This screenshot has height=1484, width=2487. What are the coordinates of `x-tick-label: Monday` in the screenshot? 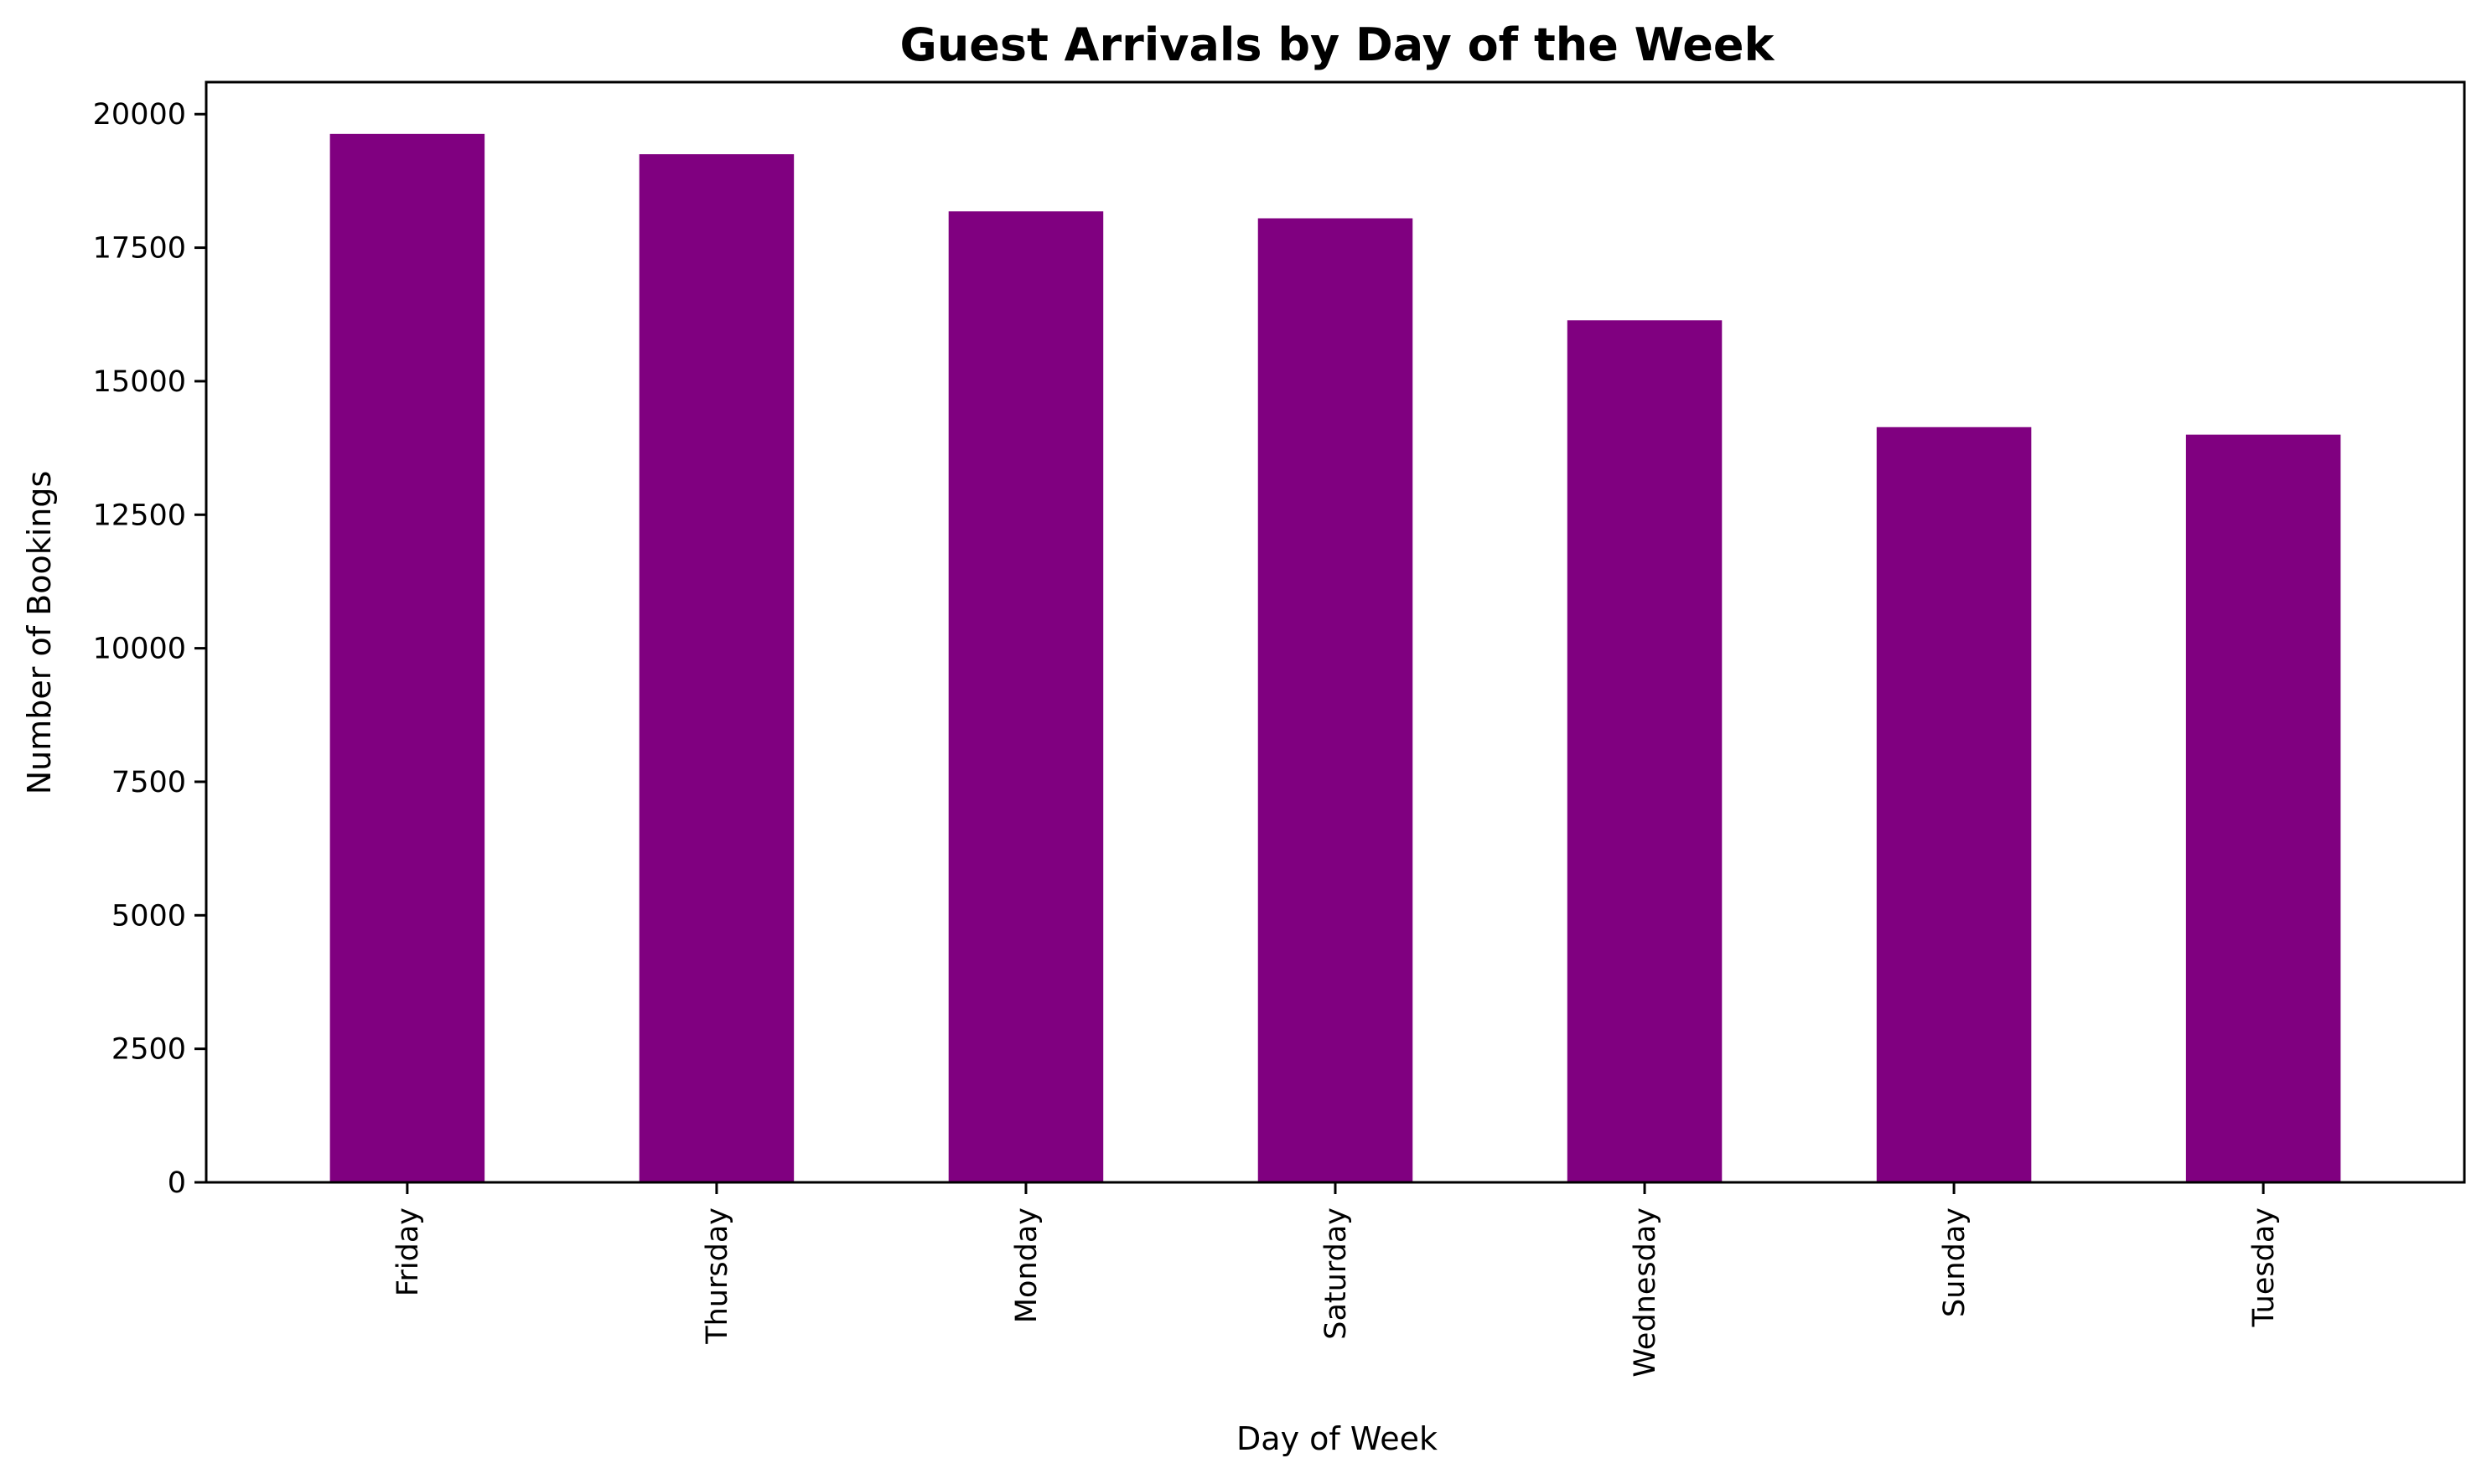 It's located at (1027, 1265).